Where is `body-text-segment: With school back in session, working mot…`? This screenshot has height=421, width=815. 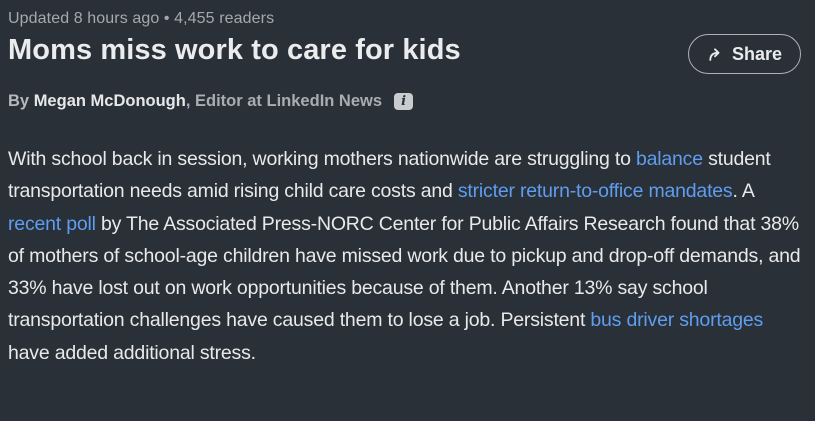
body-text-segment: With school back in session, working mot… is located at coordinates (322, 159).